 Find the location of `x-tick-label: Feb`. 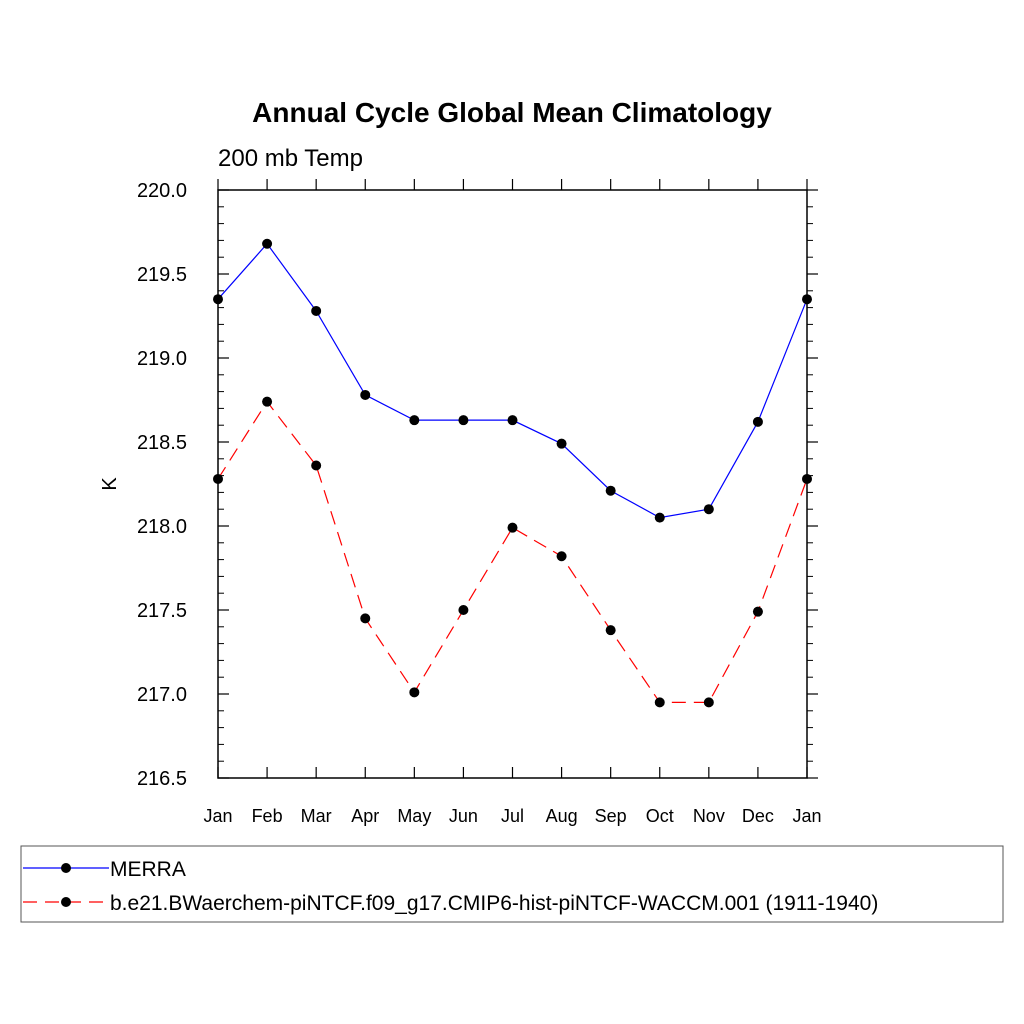

x-tick-label: Feb is located at coordinates (267, 816).